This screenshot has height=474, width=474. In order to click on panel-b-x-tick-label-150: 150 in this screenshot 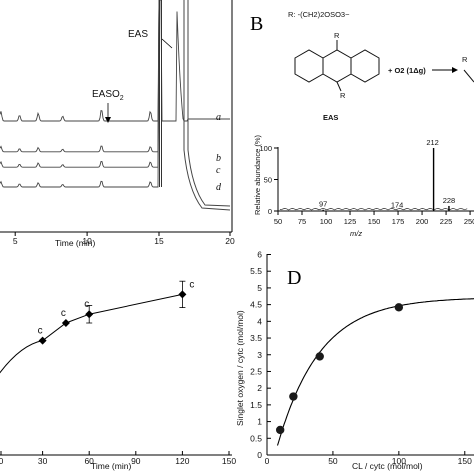, I will do `click(374, 221)`.